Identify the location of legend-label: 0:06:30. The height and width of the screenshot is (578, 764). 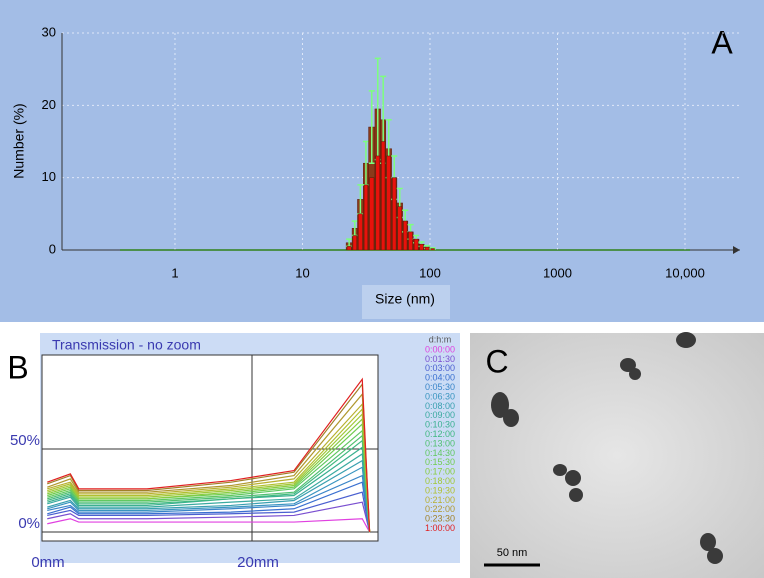
(440, 396).